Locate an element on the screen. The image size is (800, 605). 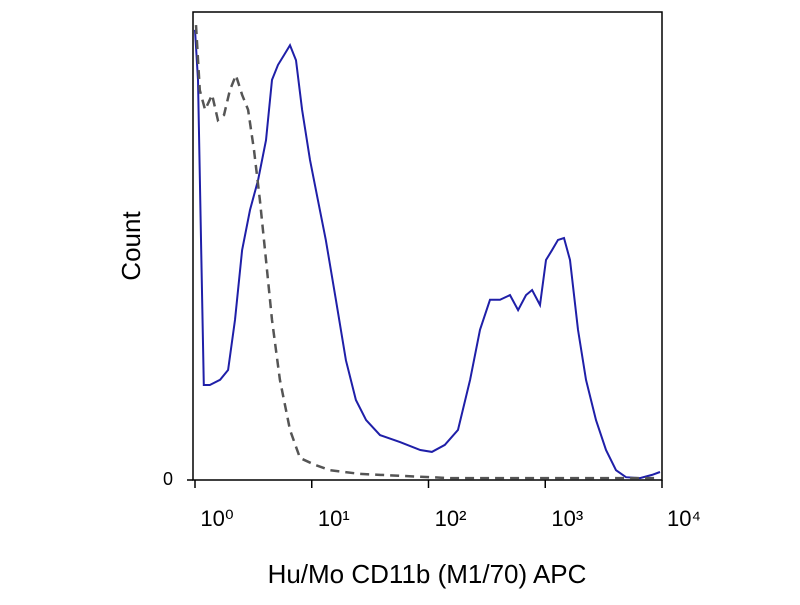
y-tick-label: 0 is located at coordinates (168, 479).